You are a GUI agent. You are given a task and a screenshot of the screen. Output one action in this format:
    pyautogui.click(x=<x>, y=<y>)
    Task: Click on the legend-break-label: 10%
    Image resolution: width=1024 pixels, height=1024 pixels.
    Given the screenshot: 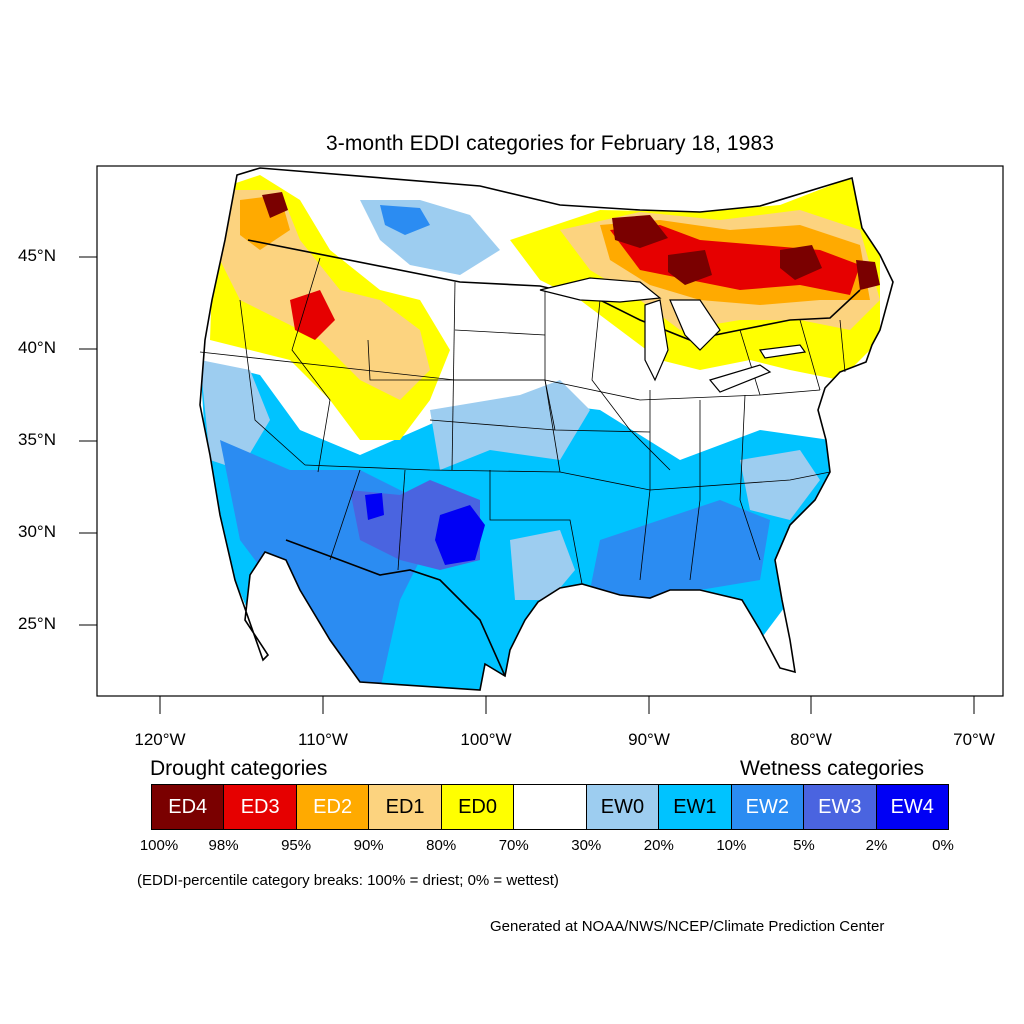 What is the action you would take?
    pyautogui.click(x=731, y=845)
    